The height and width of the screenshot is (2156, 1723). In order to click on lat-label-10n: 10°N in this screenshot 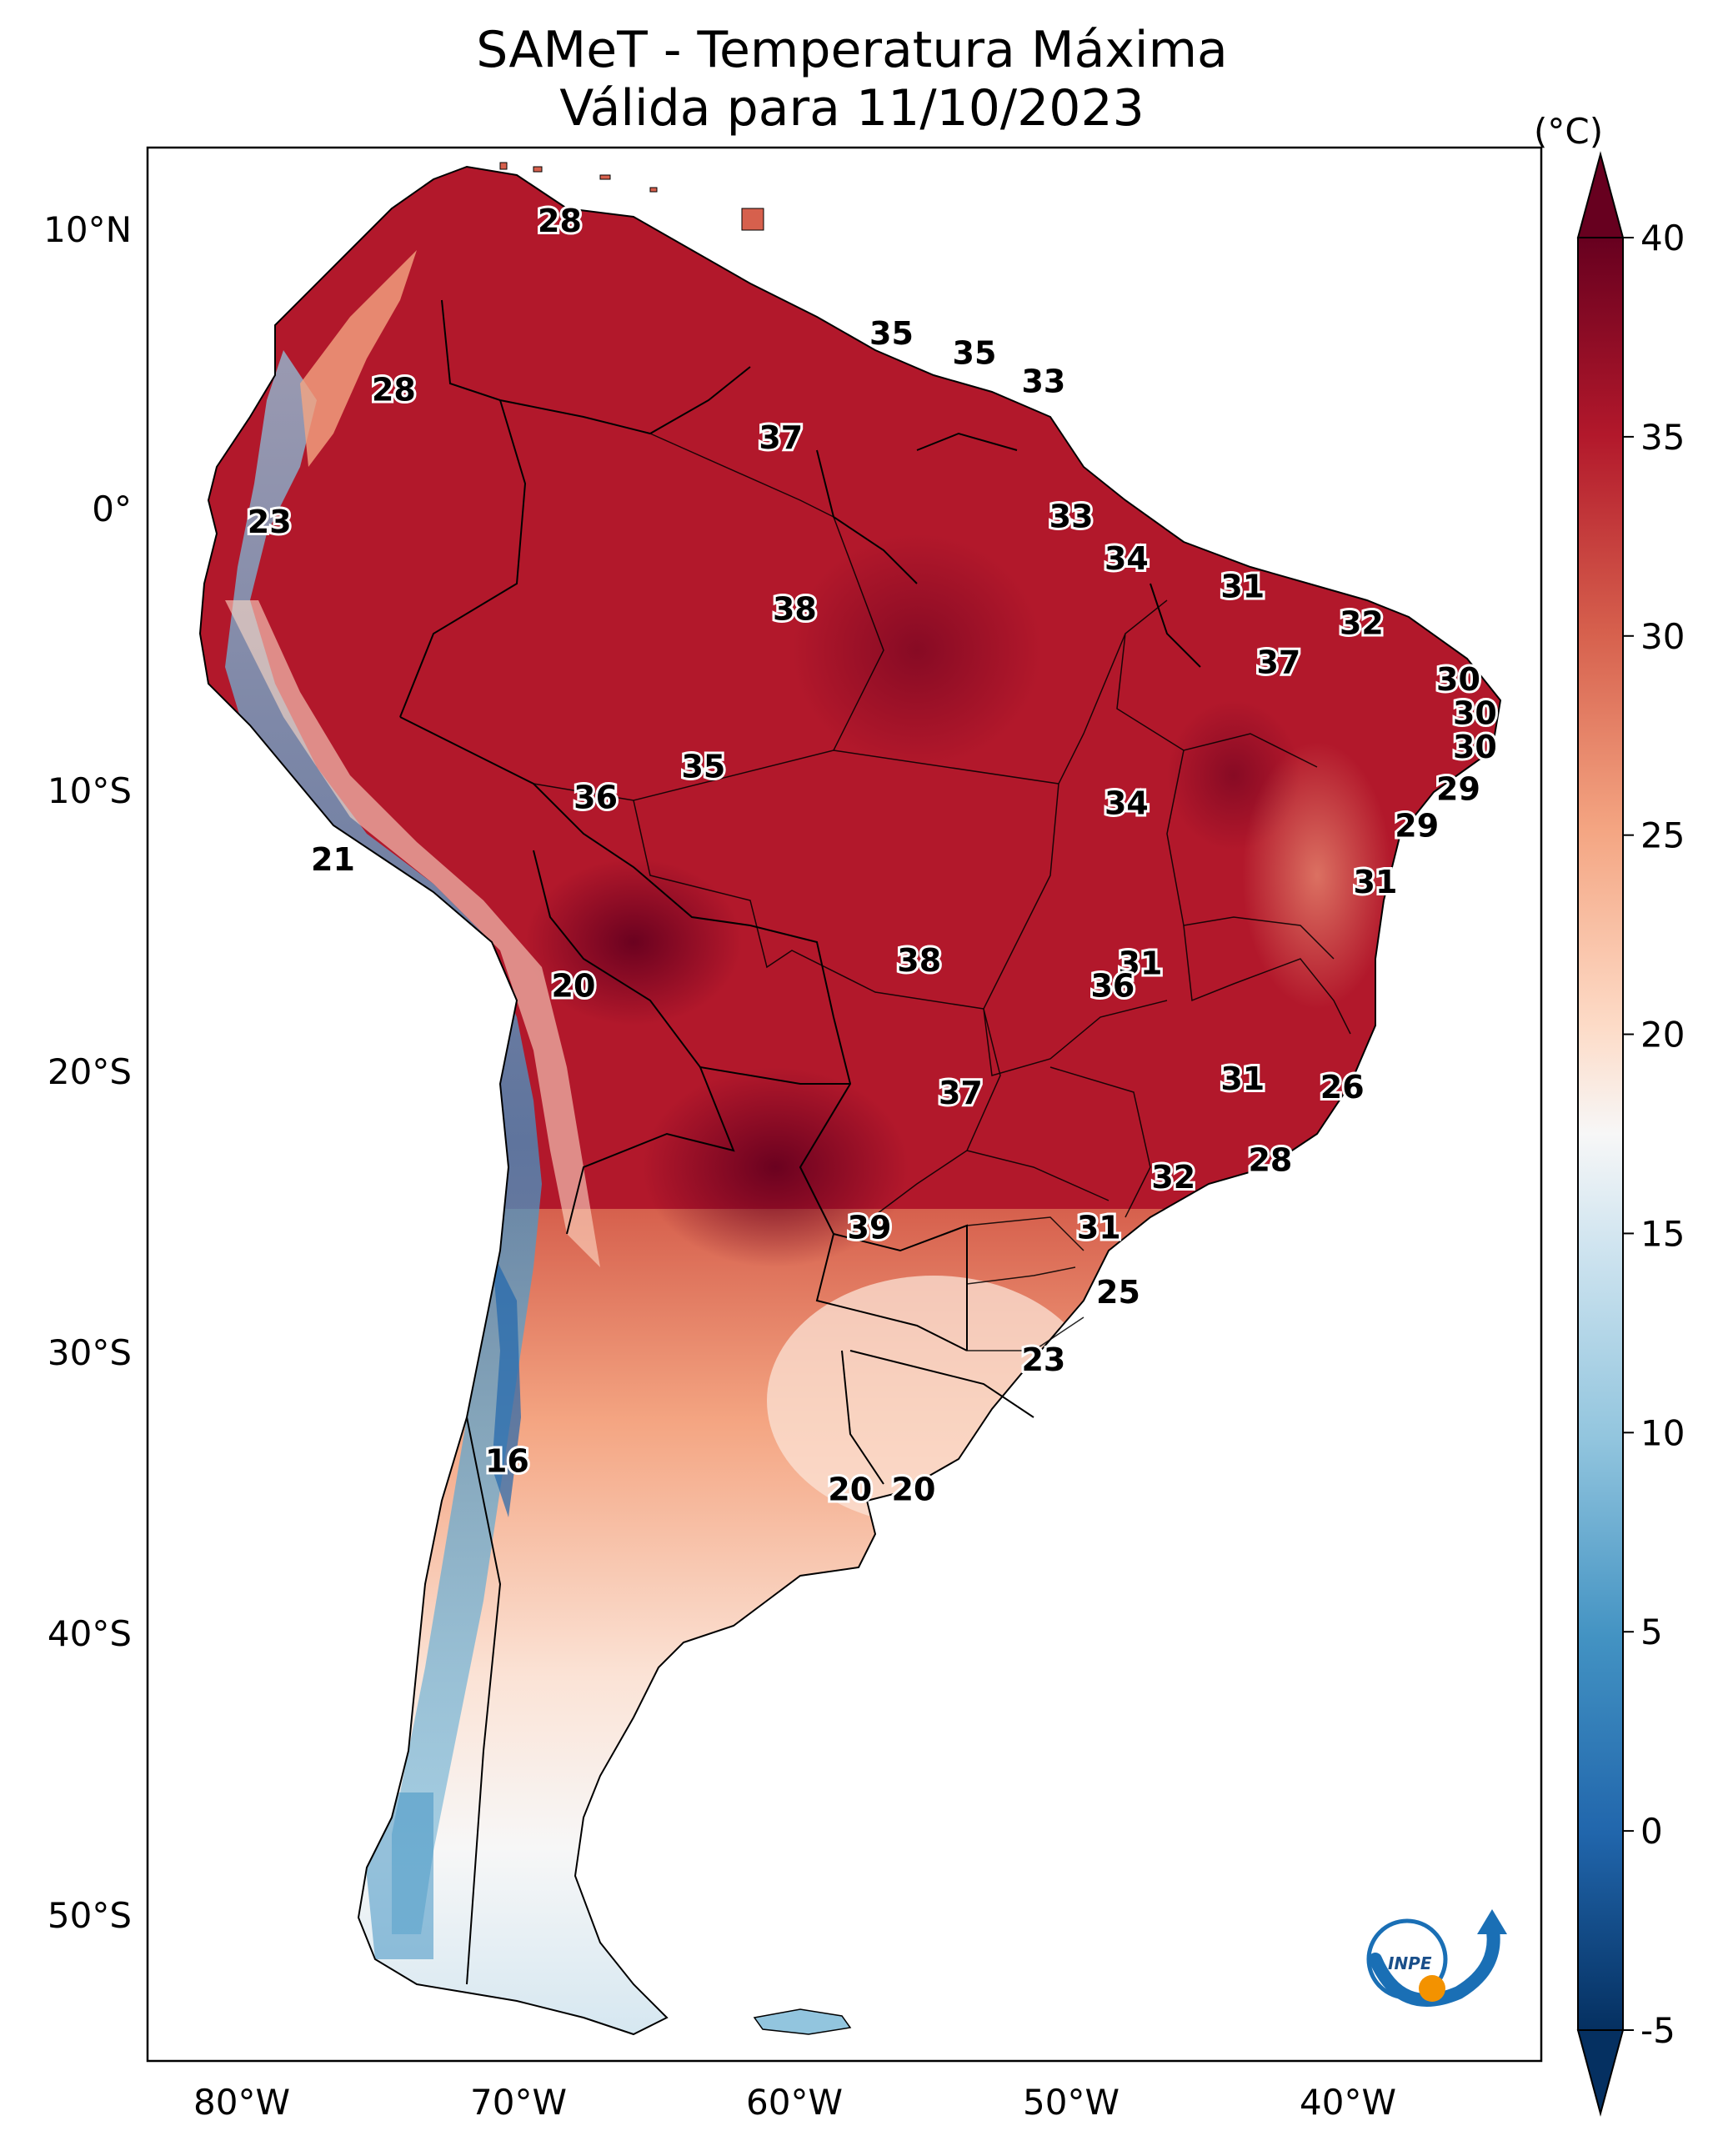, I will do `click(87, 229)`.